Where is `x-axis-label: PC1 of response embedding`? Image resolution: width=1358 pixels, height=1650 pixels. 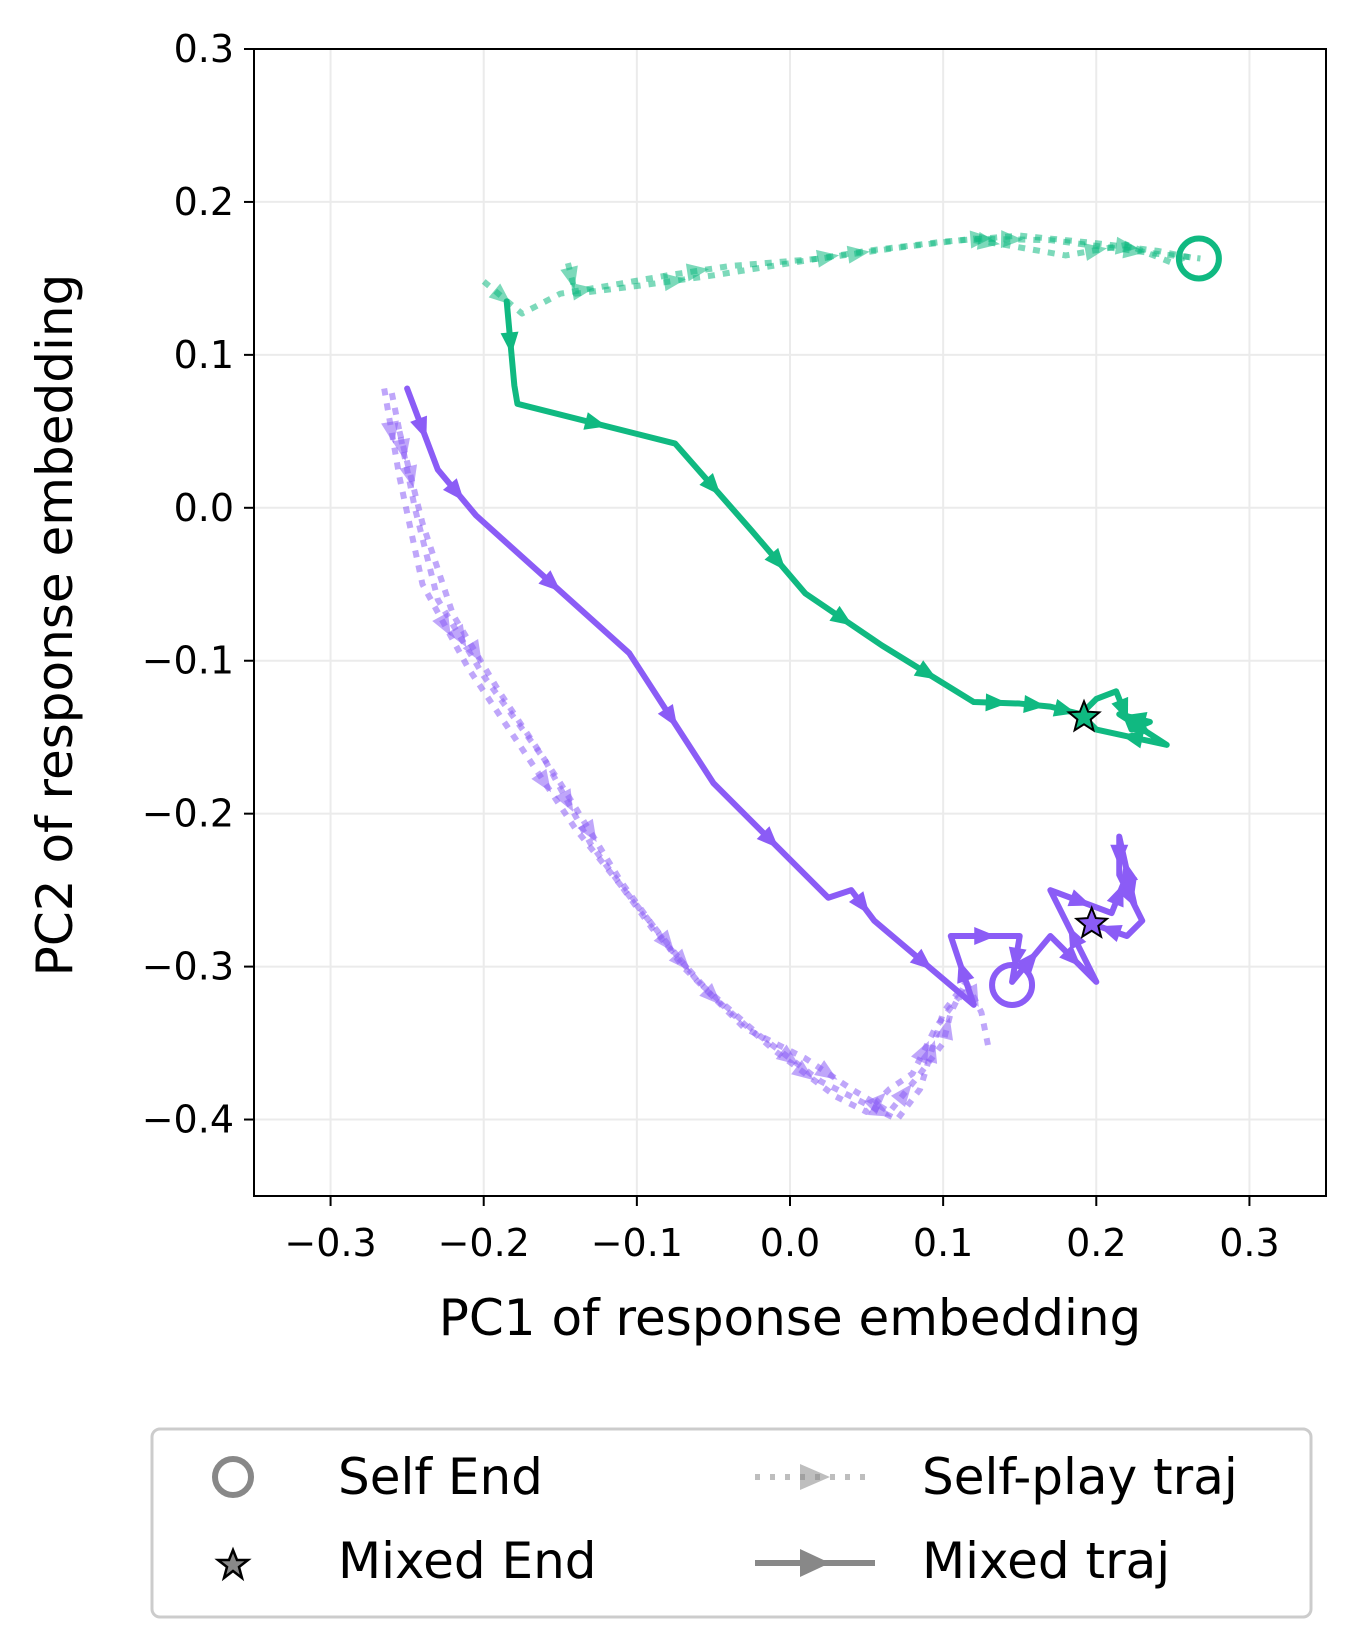
x-axis-label: PC1 of response embedding is located at coordinates (790, 1318).